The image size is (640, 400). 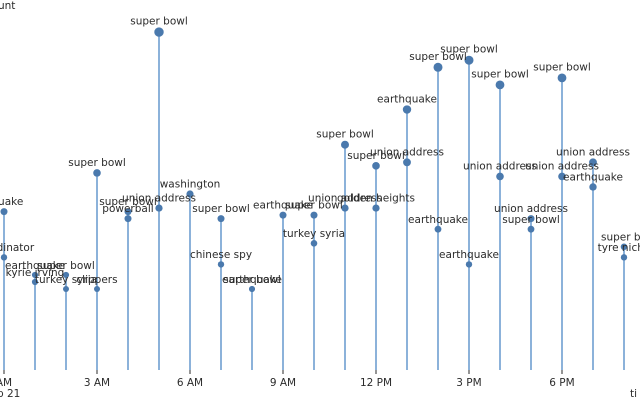 What do you see at coordinates (6, 383) in the screenshot?
I see `x-tick-label: AM` at bounding box center [6, 383].